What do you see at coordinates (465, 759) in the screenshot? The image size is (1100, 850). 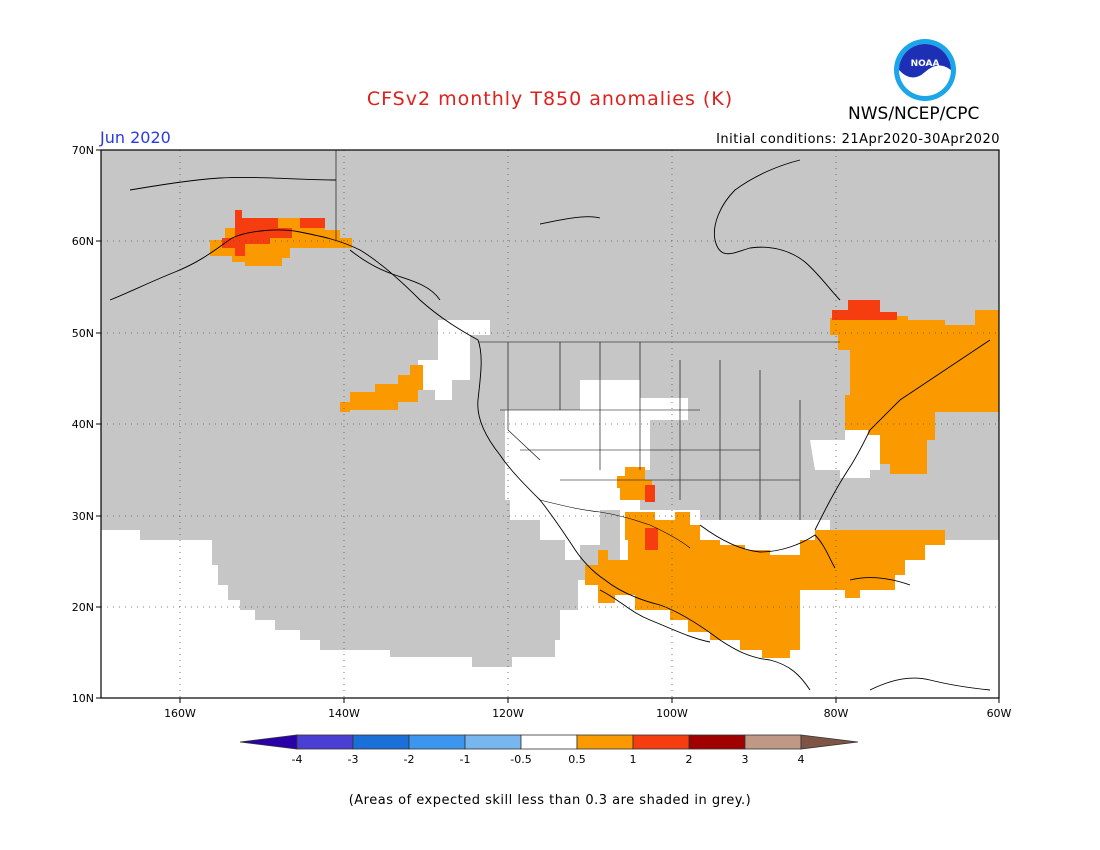 I see `colorbar-label-neg1: -1` at bounding box center [465, 759].